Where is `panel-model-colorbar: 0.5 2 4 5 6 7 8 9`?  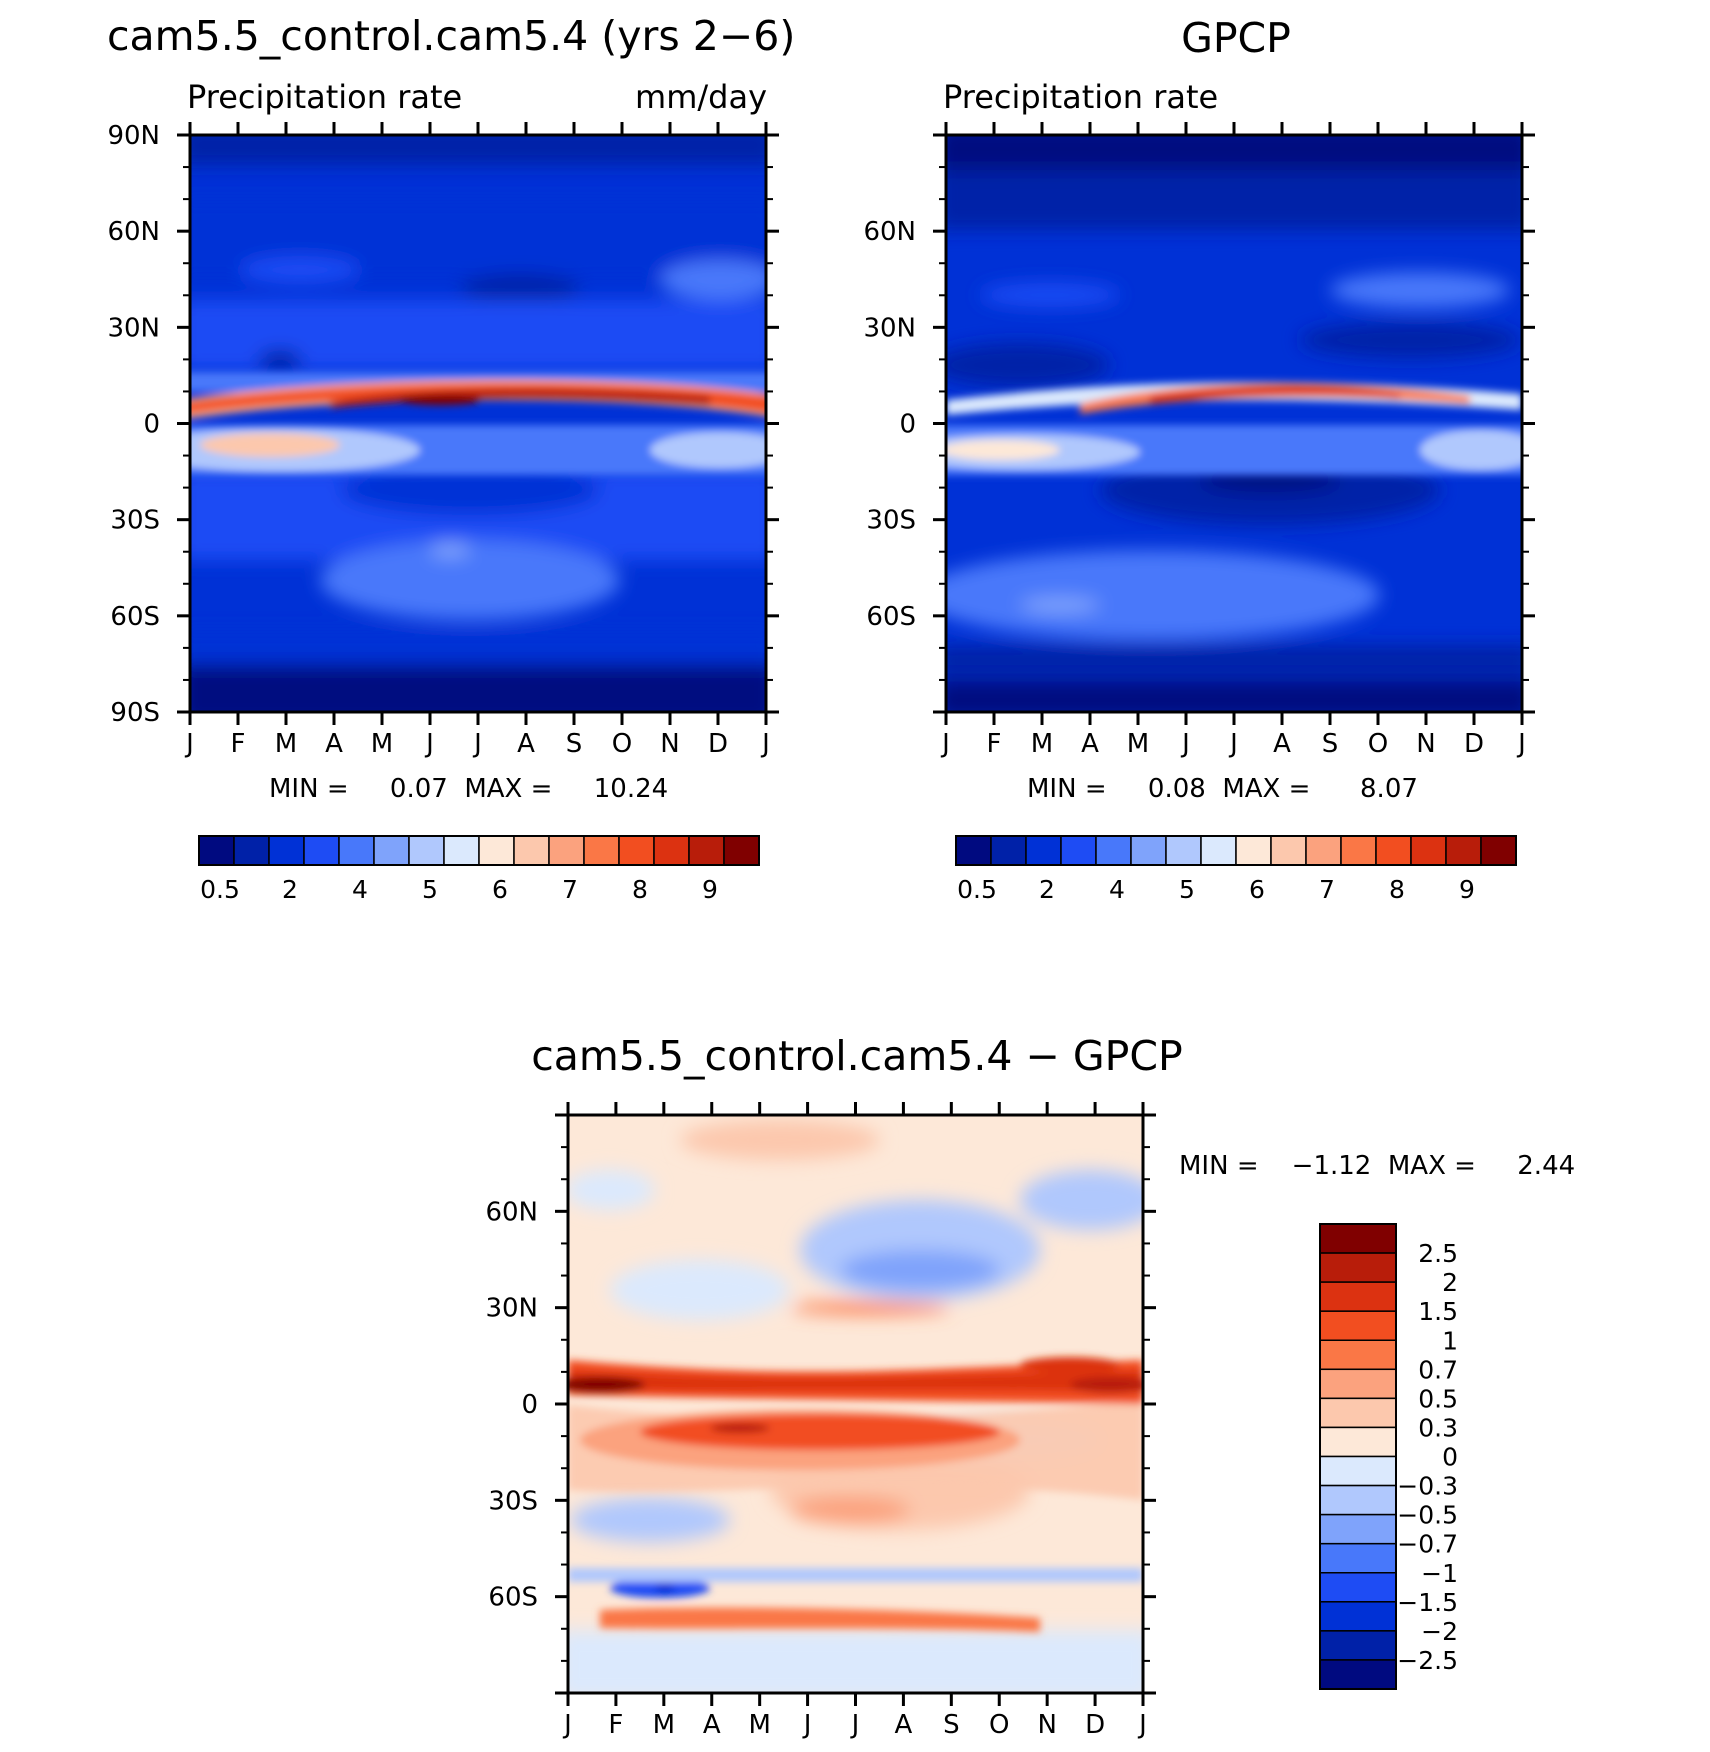
panel-model-colorbar: 0.5 2 4 5 6 7 8 9 is located at coordinates (479, 869).